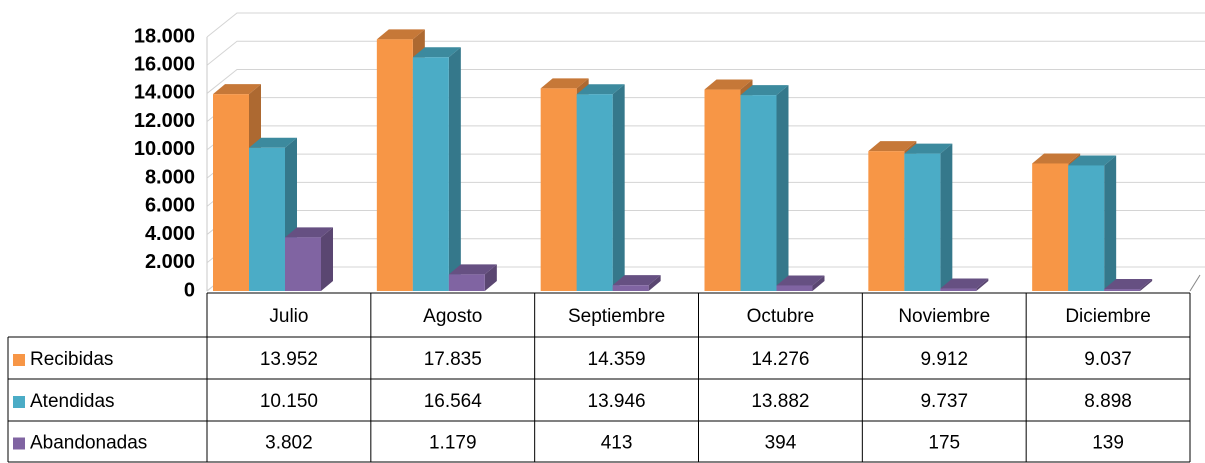  What do you see at coordinates (780, 359) in the screenshot?
I see `table-cell: 14.276` at bounding box center [780, 359].